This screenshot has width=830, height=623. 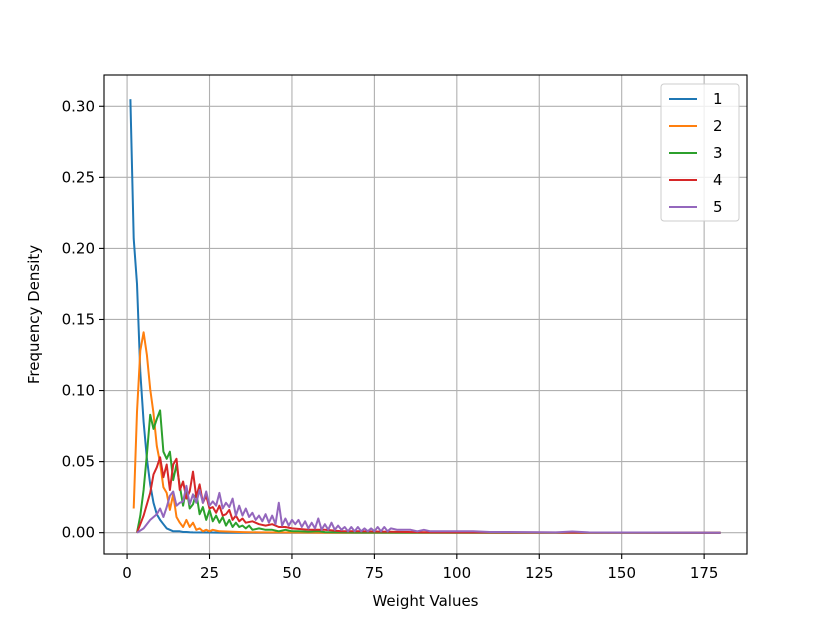 I want to click on legend-label-4: 4, so click(x=718, y=180).